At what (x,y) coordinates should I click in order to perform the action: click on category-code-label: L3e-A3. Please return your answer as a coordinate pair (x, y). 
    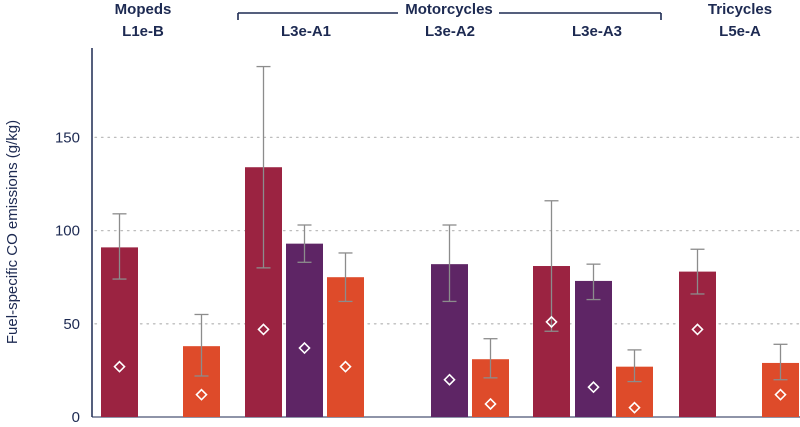
    Looking at the image, I should click on (597, 31).